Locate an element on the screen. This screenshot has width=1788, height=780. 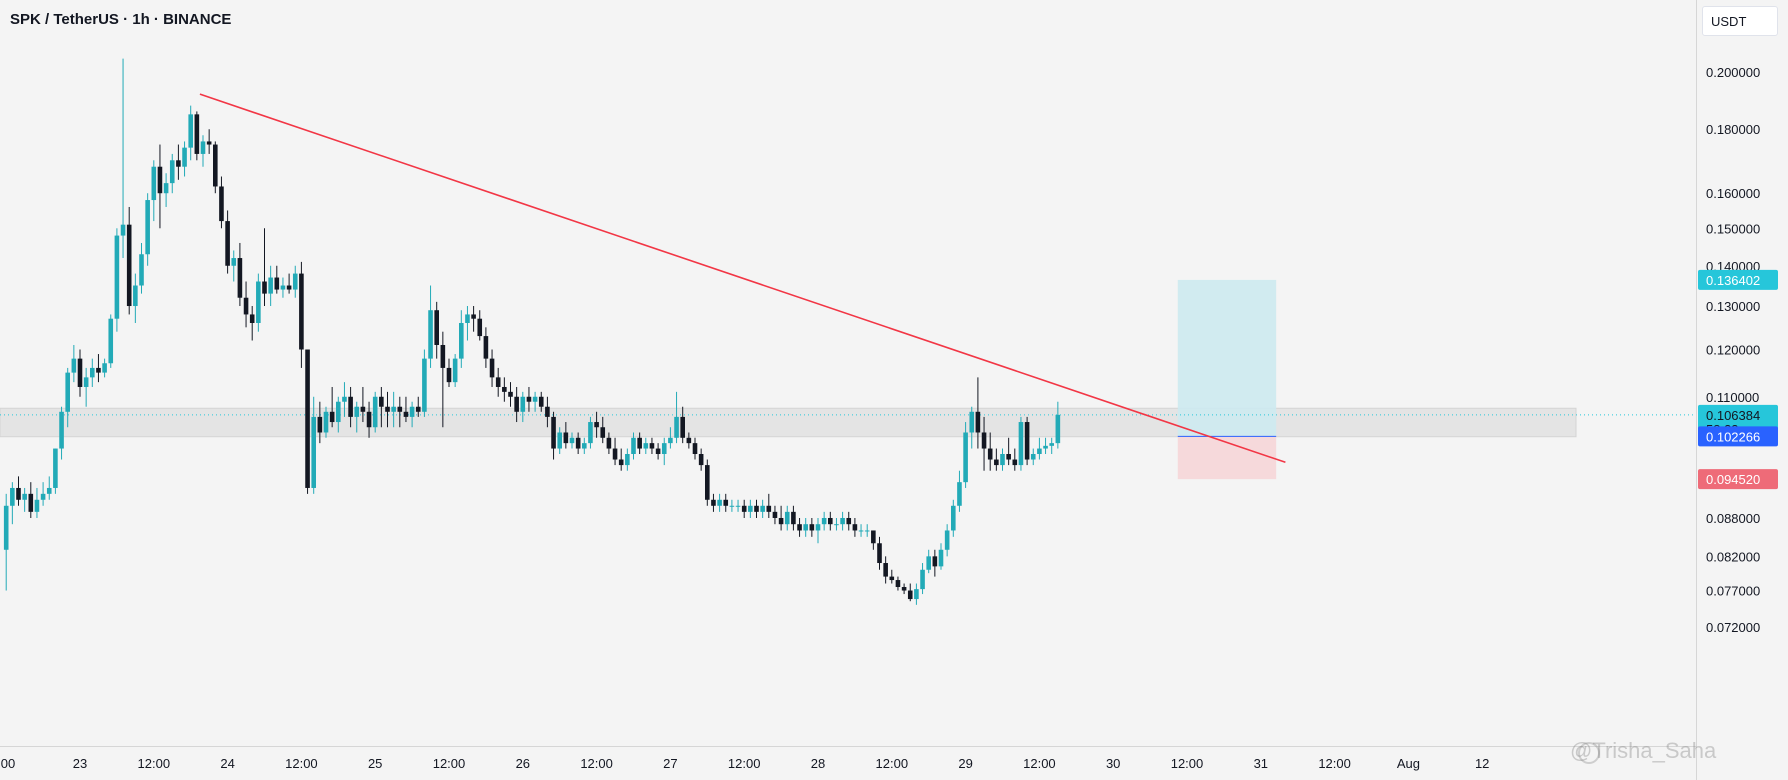
watermark-icon is located at coordinates (1589, 753).